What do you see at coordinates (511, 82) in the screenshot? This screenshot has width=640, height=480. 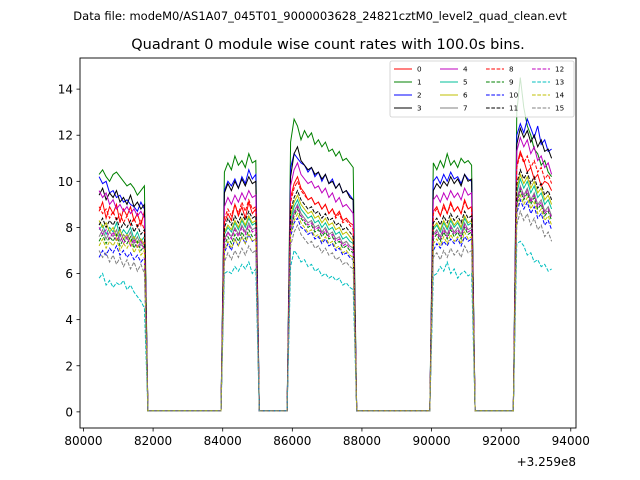 I see `legend-label-9: 9` at bounding box center [511, 82].